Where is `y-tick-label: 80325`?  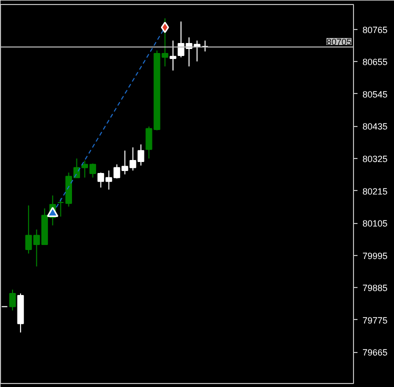
y-tick-label: 80325 is located at coordinates (375, 159).